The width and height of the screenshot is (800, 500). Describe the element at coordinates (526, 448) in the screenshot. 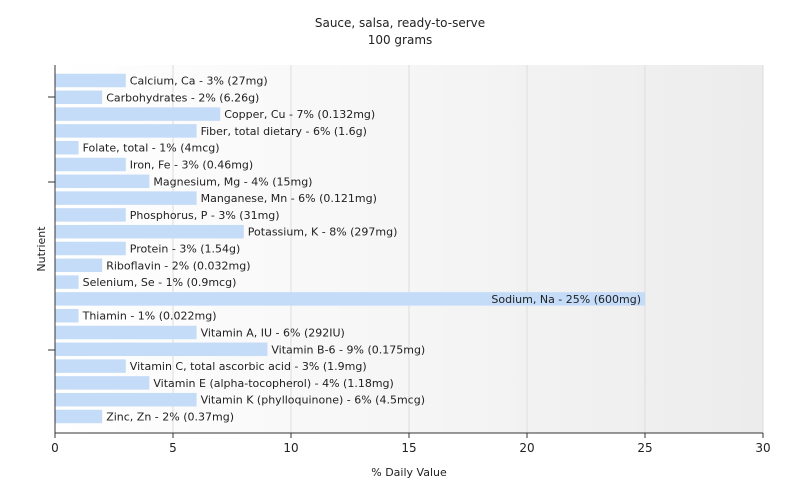

I see `x-tick-label: 20` at that location.